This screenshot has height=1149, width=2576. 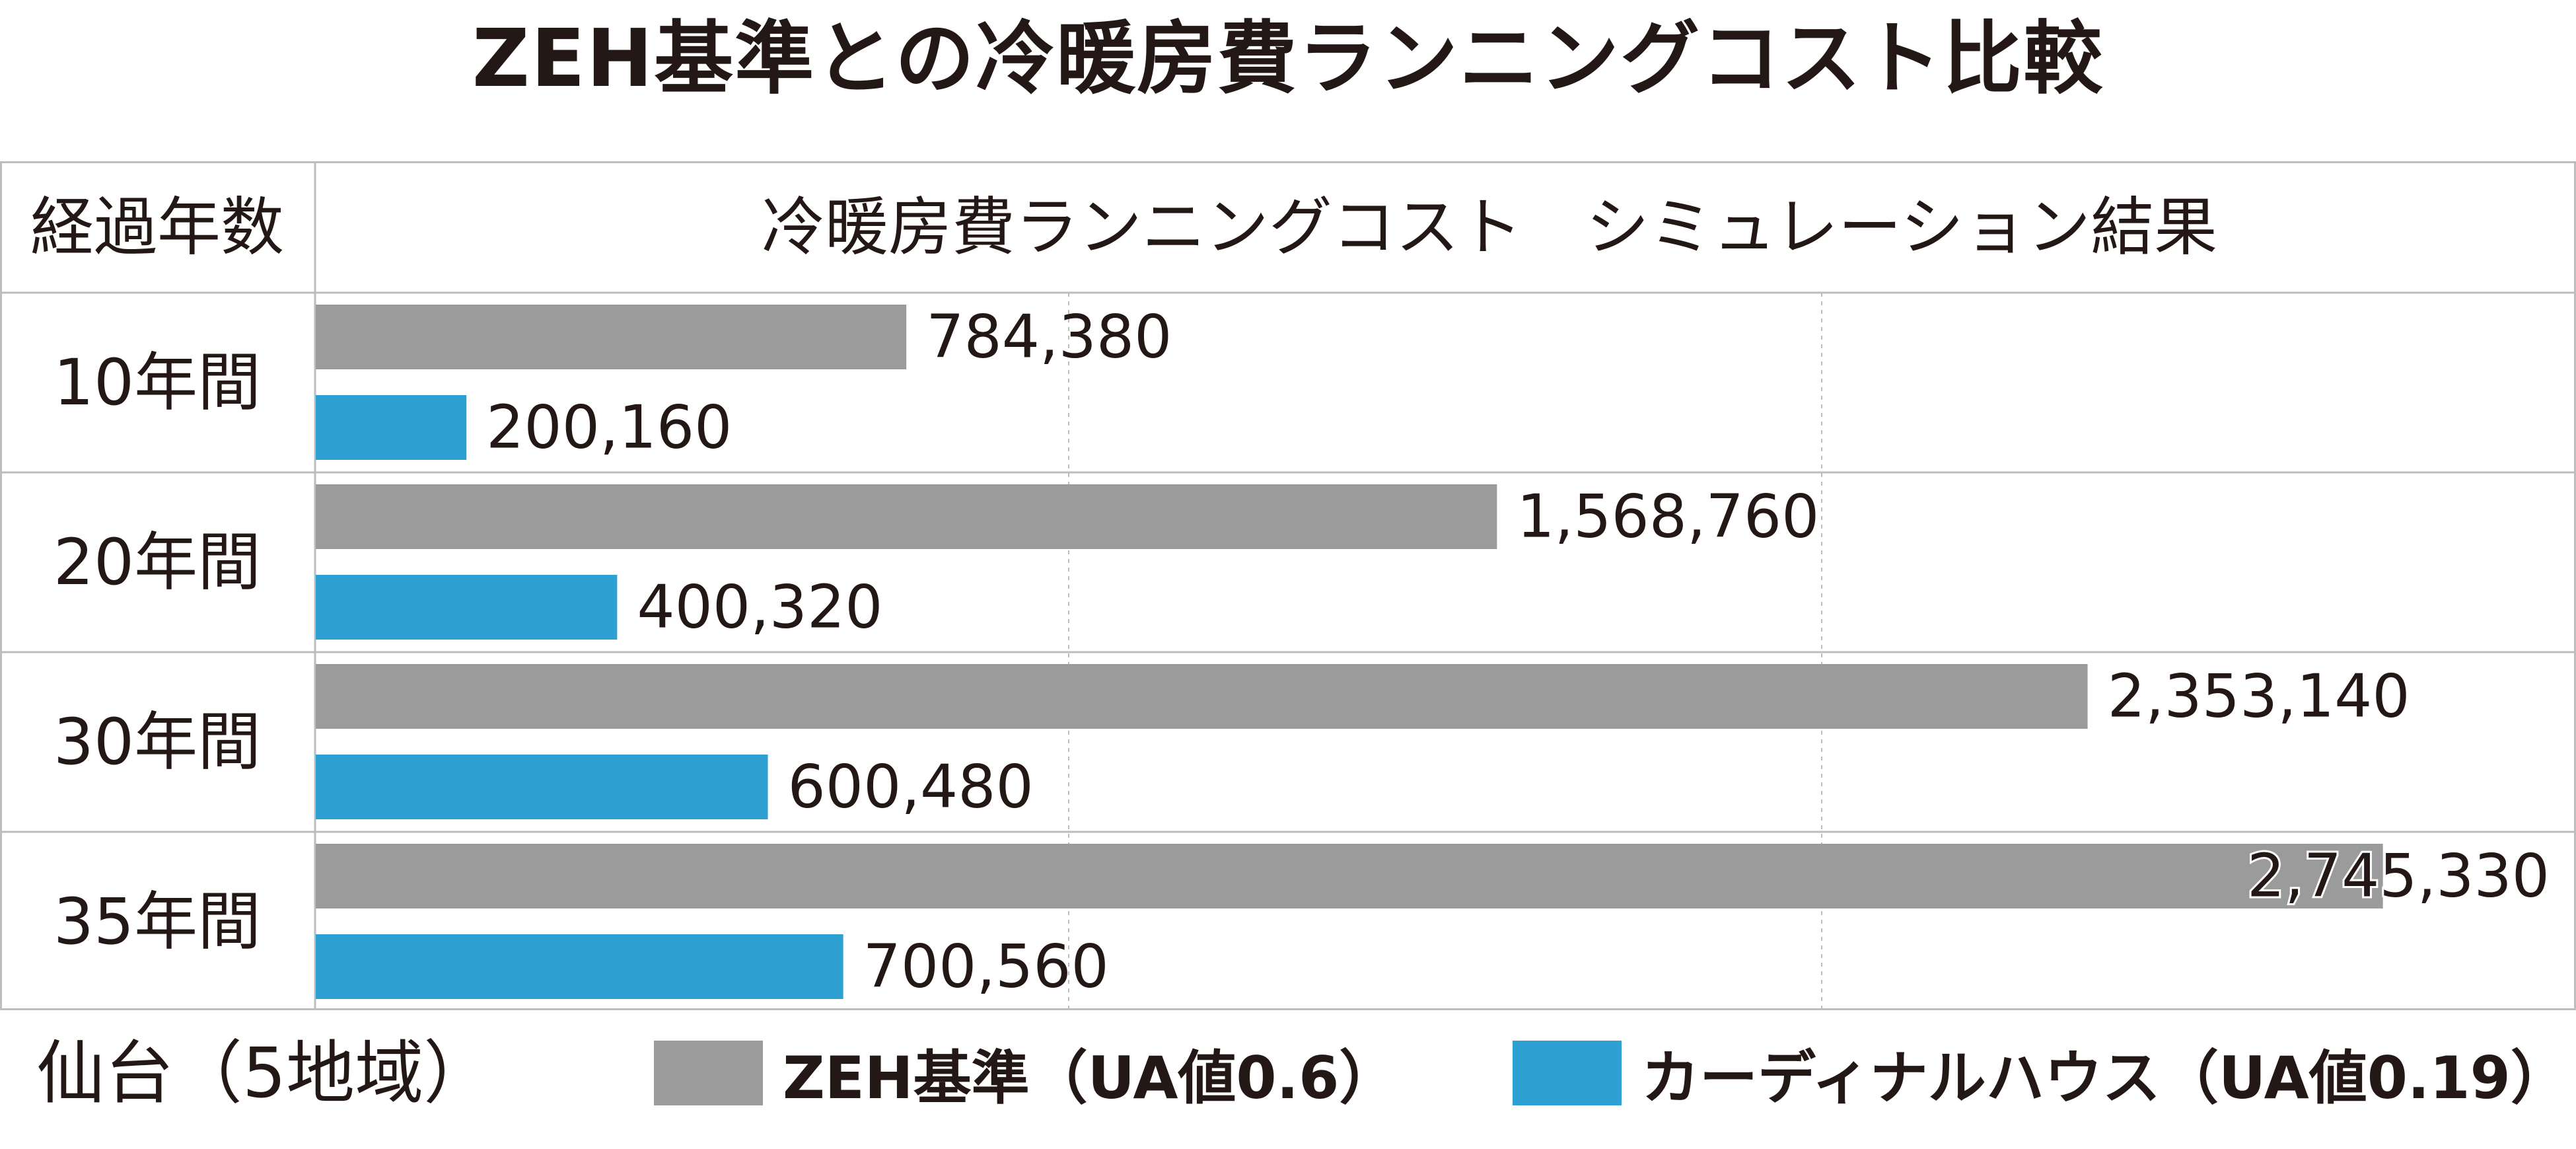 I want to click on legend-label-cardinal: カーディナルハウス（UA値0.19）, so click(x=2105, y=1077).